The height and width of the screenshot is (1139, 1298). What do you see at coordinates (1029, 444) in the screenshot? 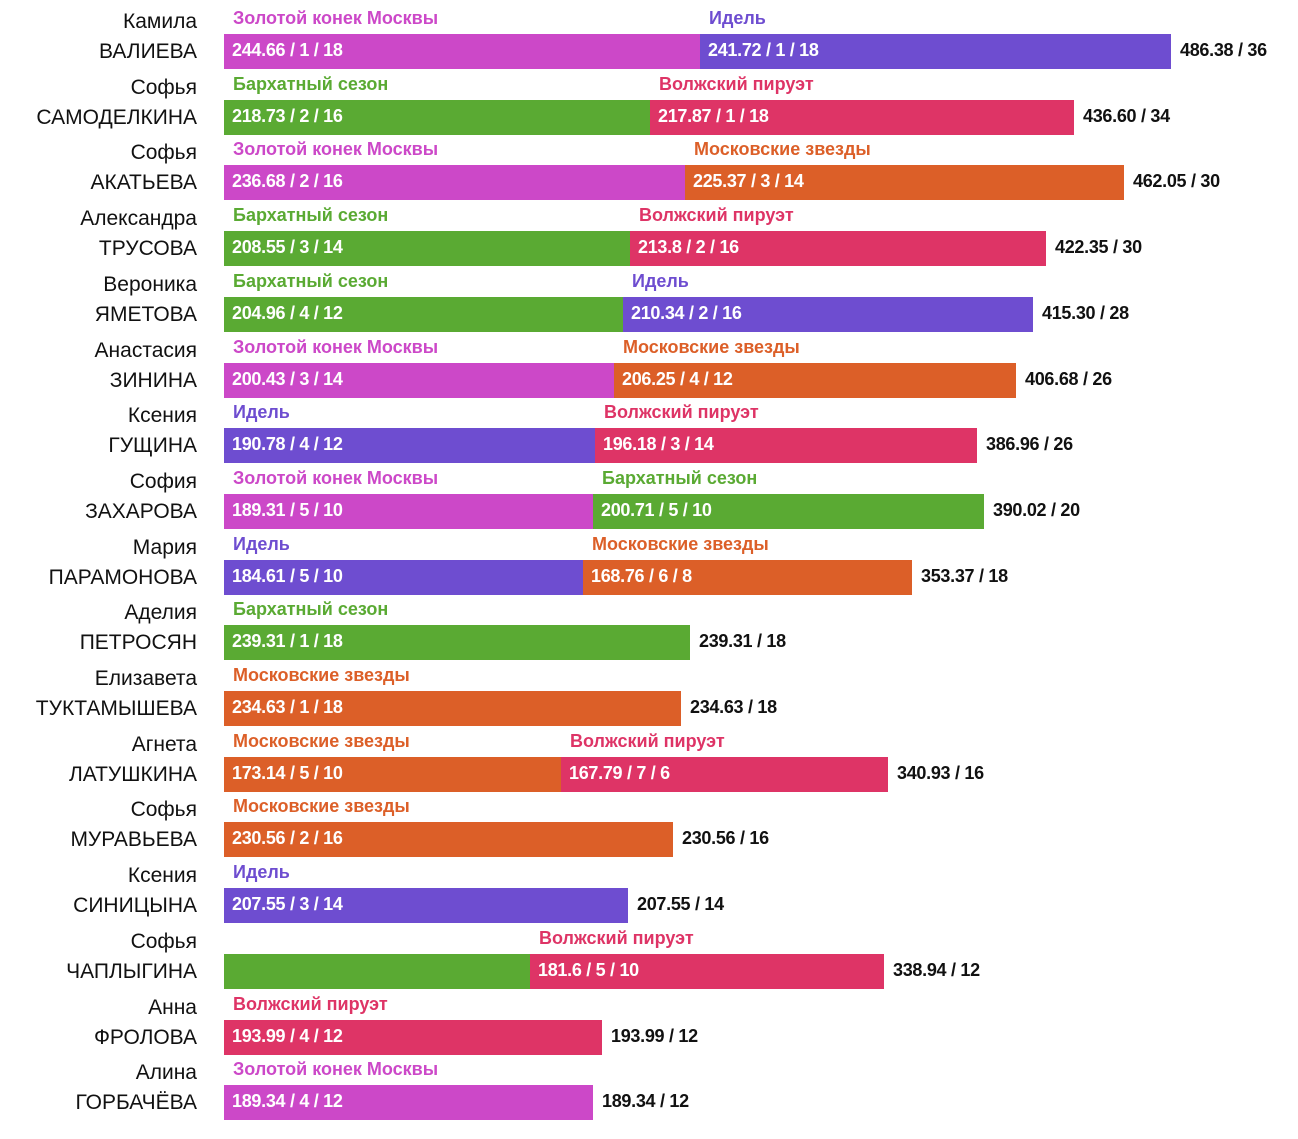
I see `total-score-label: 386.96 / 26` at bounding box center [1029, 444].